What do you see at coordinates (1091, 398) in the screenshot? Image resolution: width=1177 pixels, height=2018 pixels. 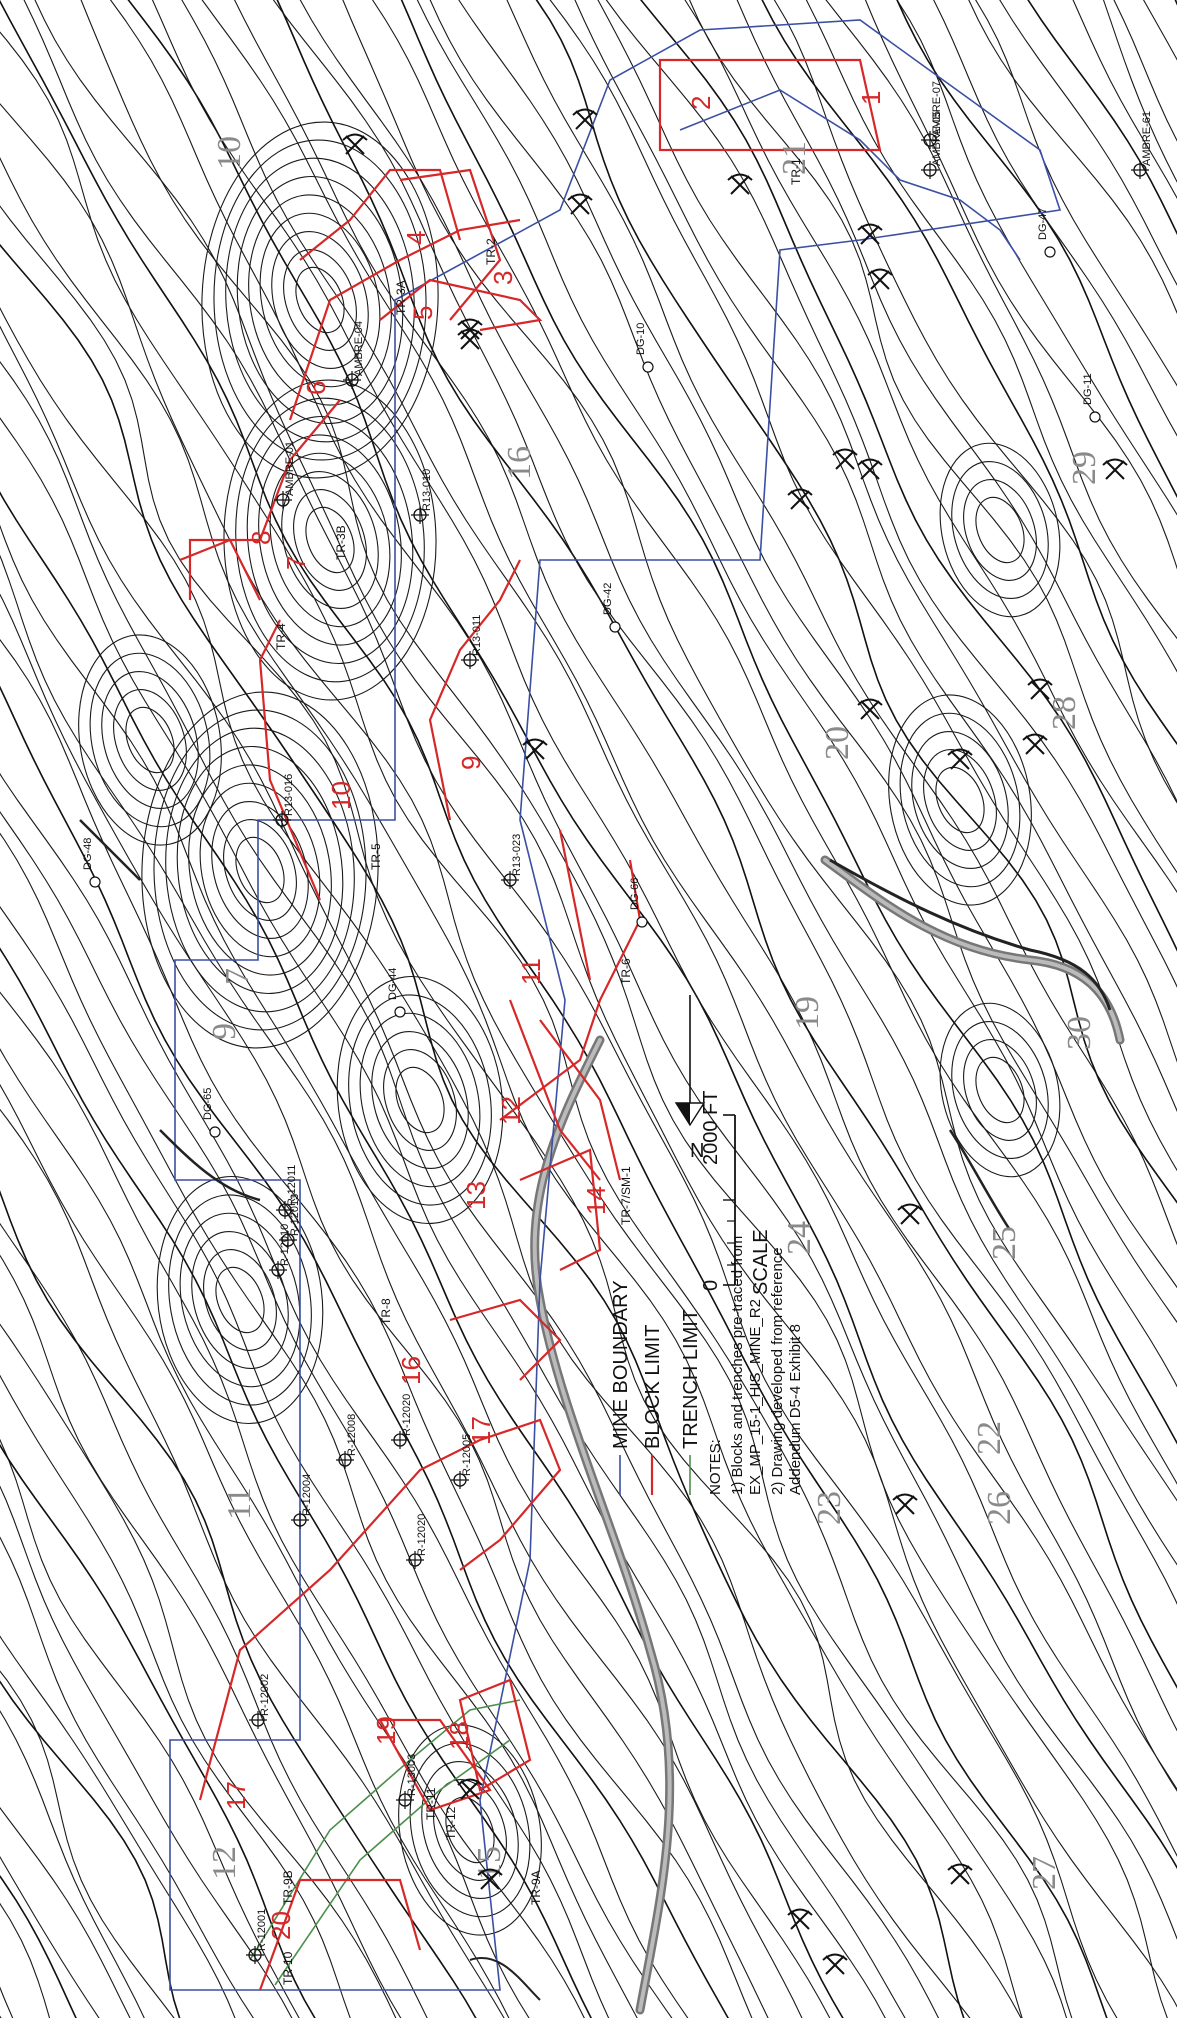 I see `dg-point: DG-11` at bounding box center [1091, 398].